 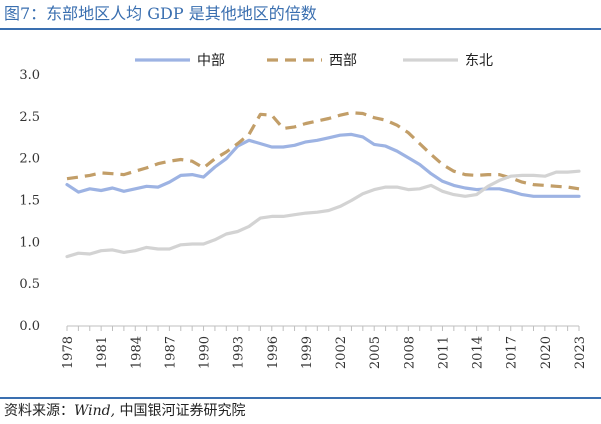 I want to click on source-note: 资料来源：Wind, 中国银河证券研究院, so click(x=125, y=411).